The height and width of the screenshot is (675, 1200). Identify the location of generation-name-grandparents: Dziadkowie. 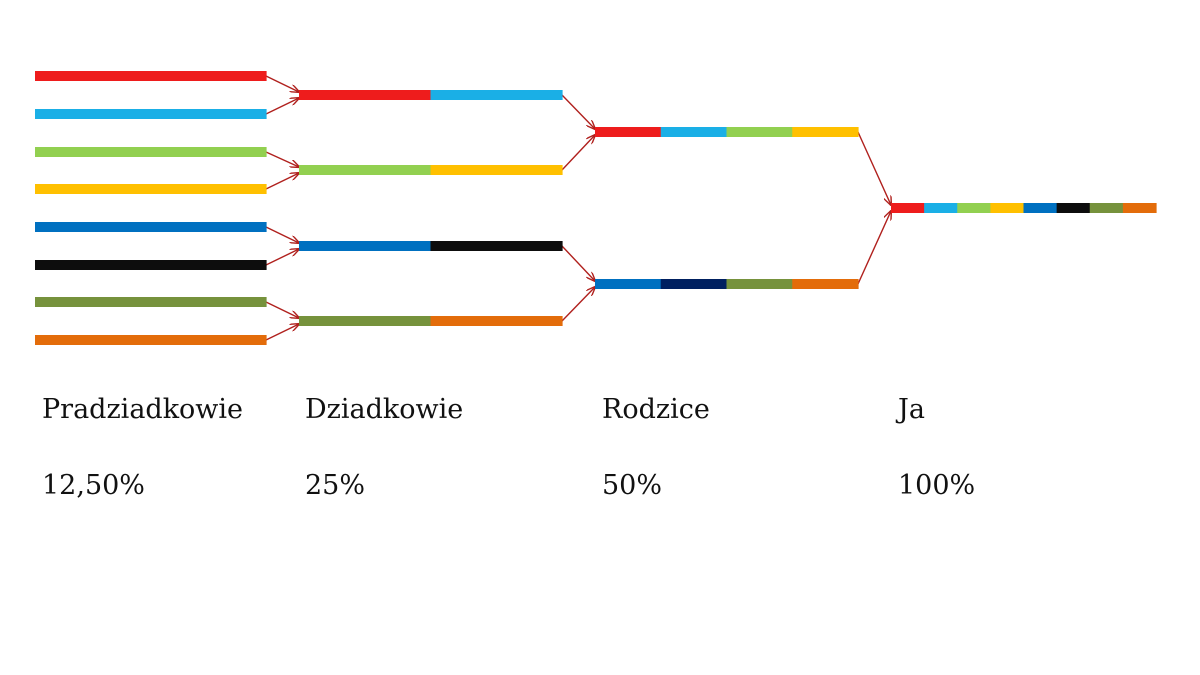
(384, 409).